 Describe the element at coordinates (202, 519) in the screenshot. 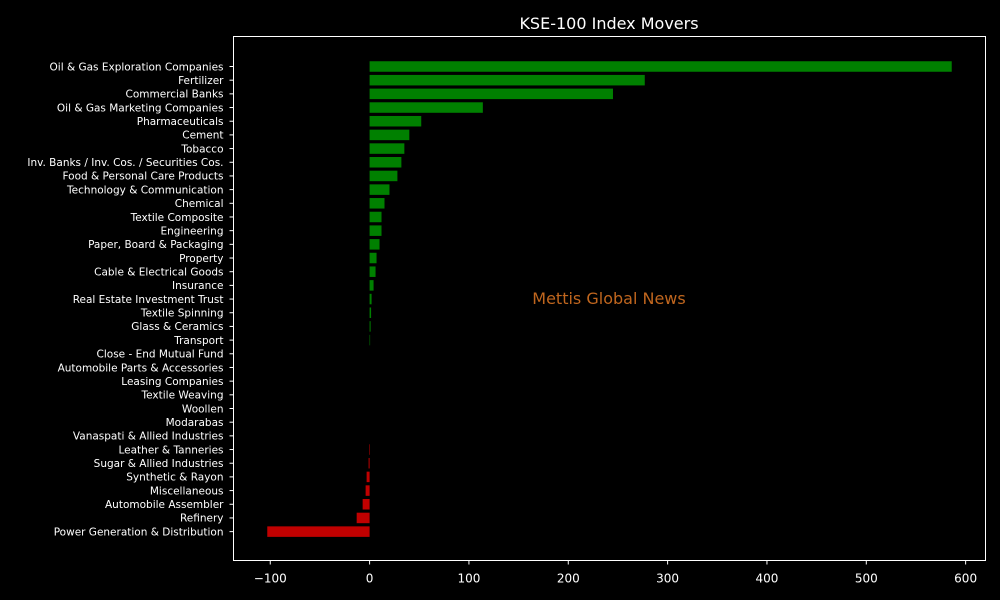

I see `category-label-refinery: Refinery` at that location.